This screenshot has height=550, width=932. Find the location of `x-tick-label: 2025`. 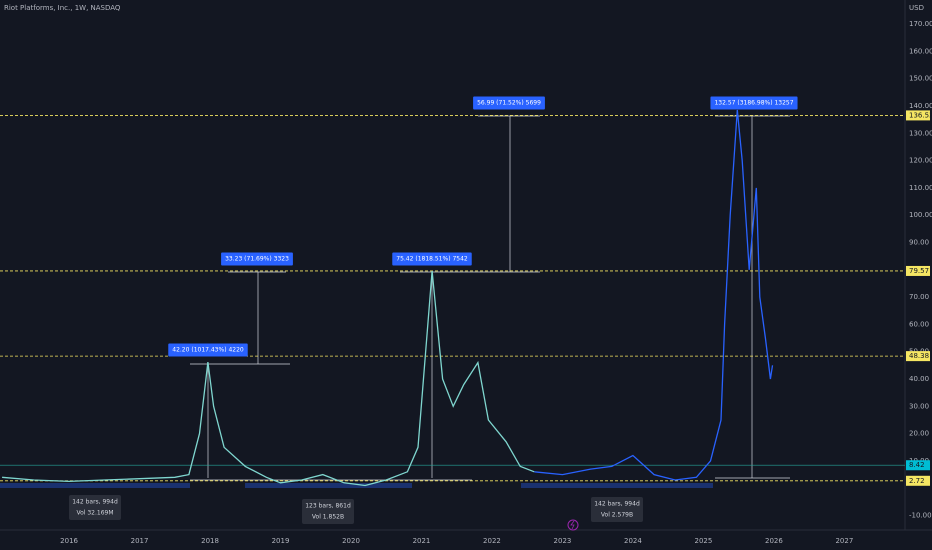

x-tick-label: 2025 is located at coordinates (704, 541).